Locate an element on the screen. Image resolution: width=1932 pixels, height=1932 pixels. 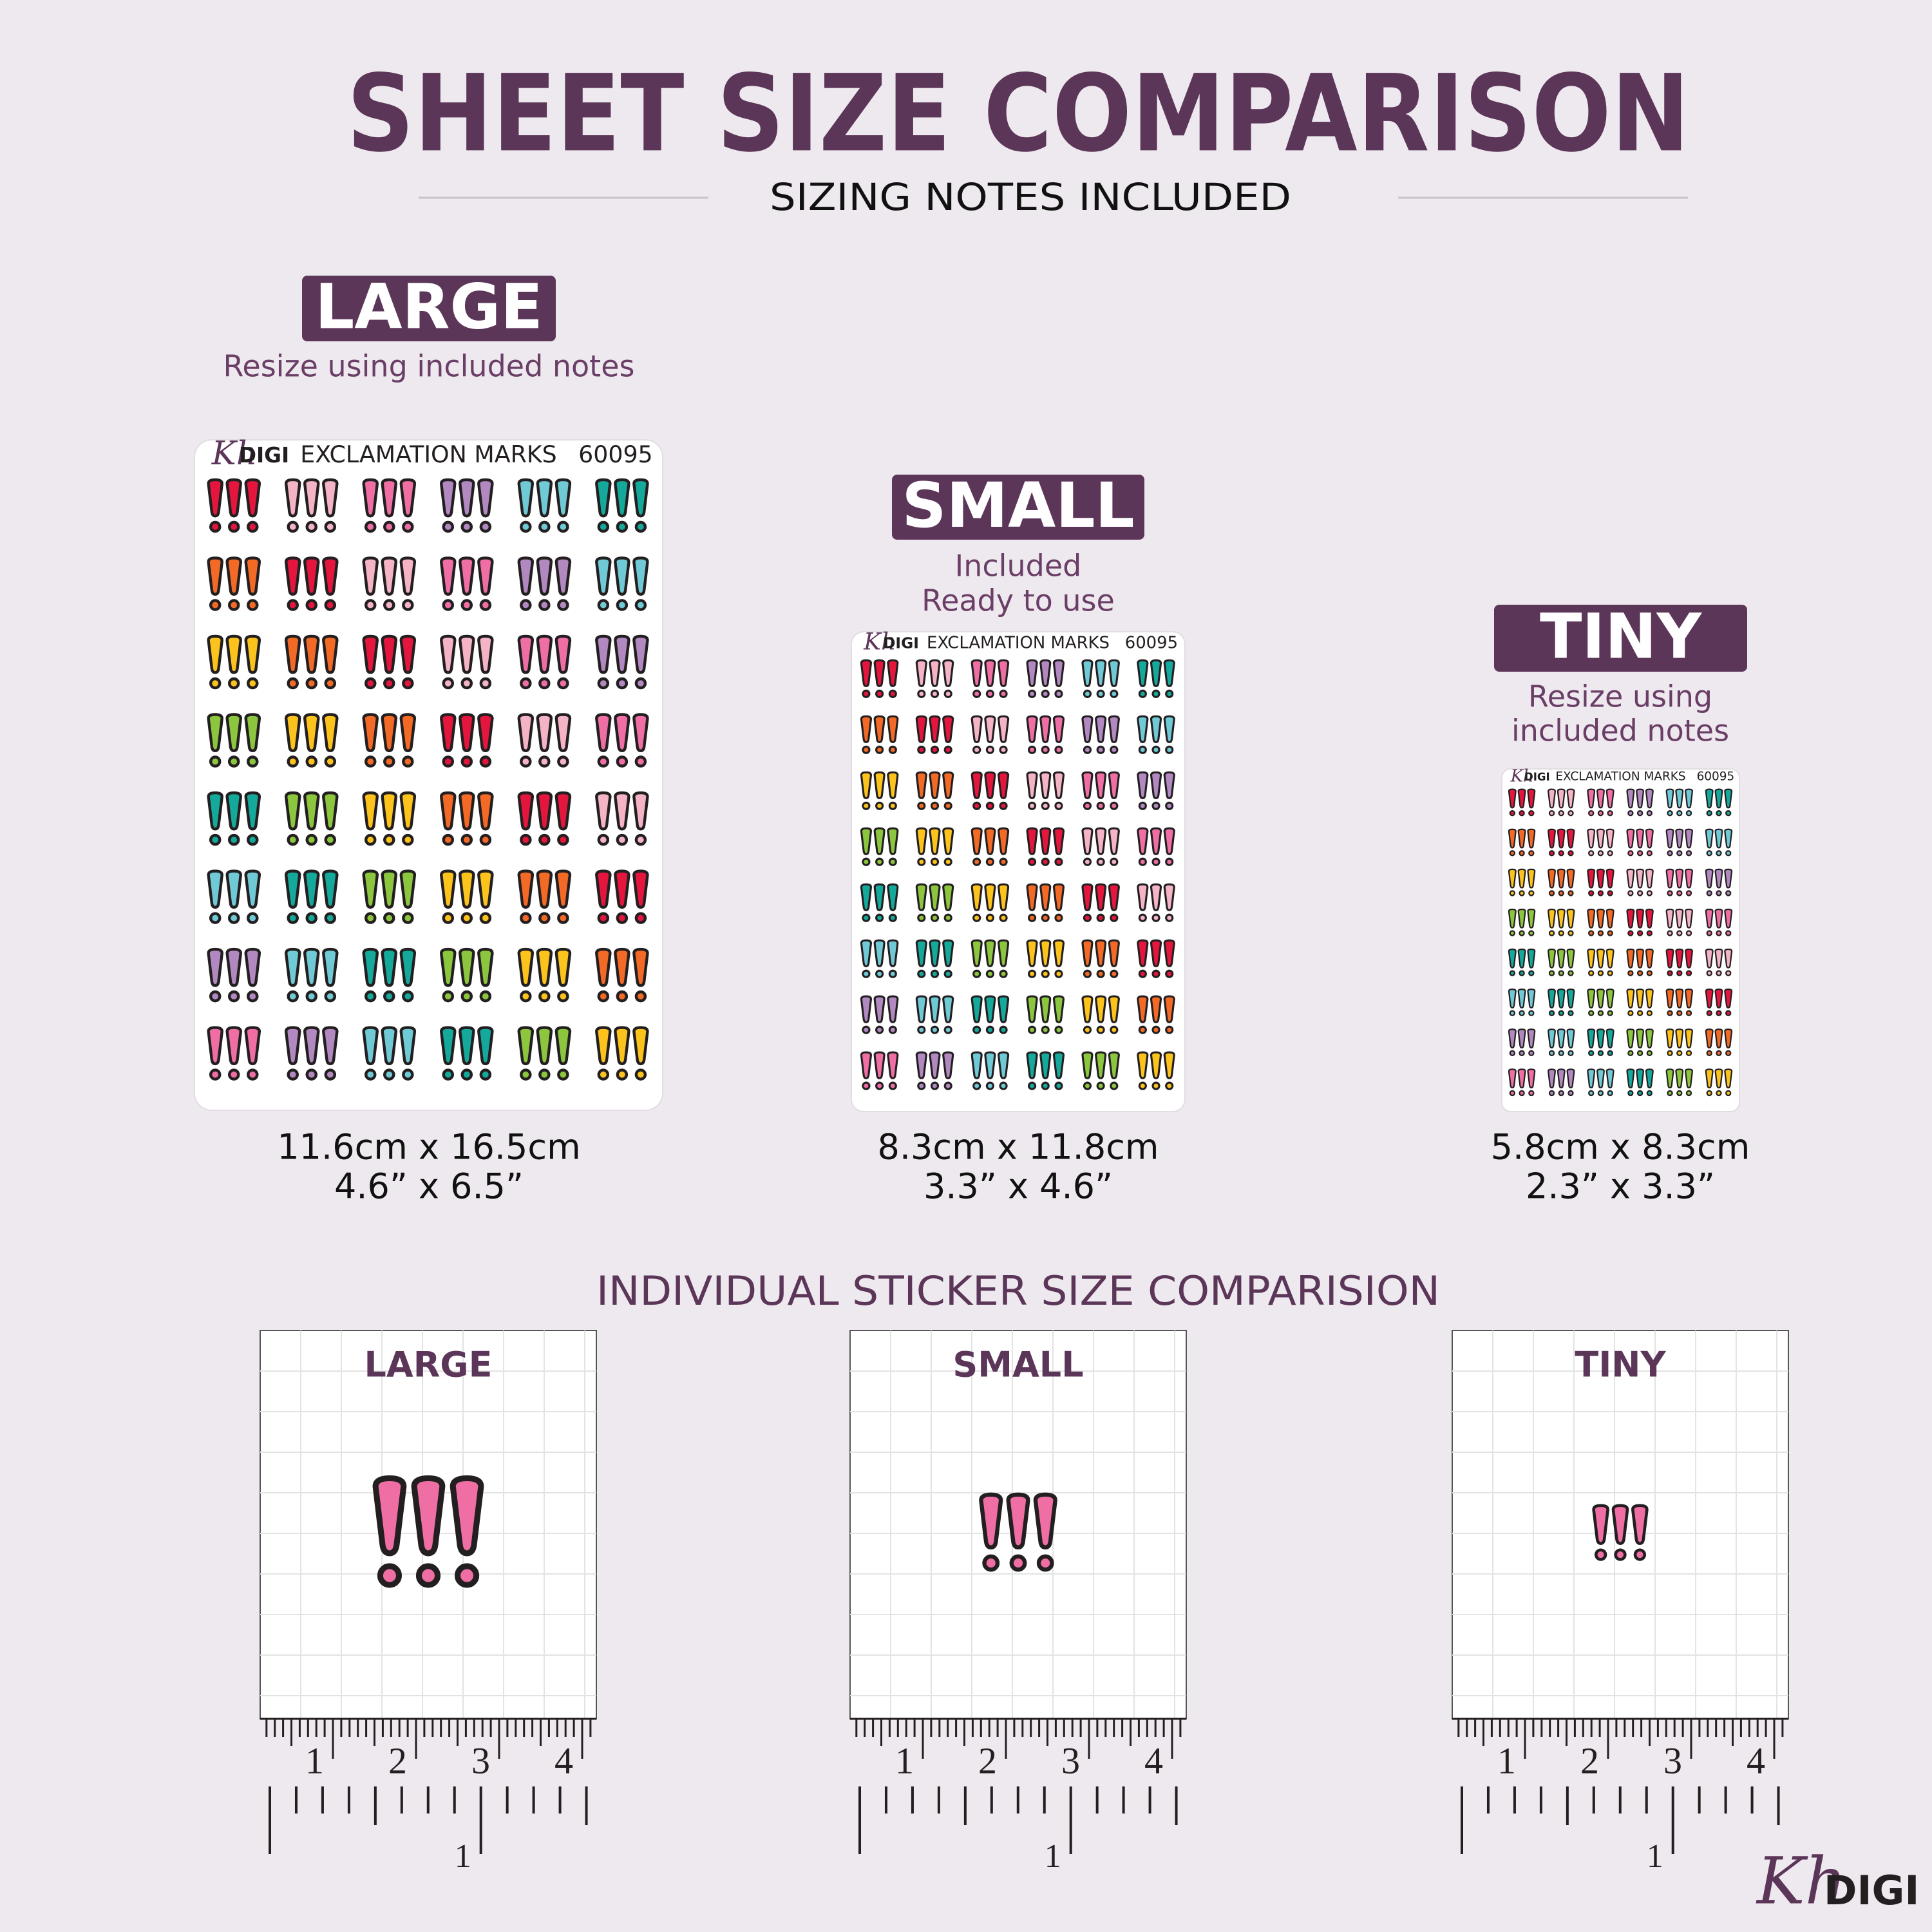
size-note: Included is located at coordinates (1018, 566).